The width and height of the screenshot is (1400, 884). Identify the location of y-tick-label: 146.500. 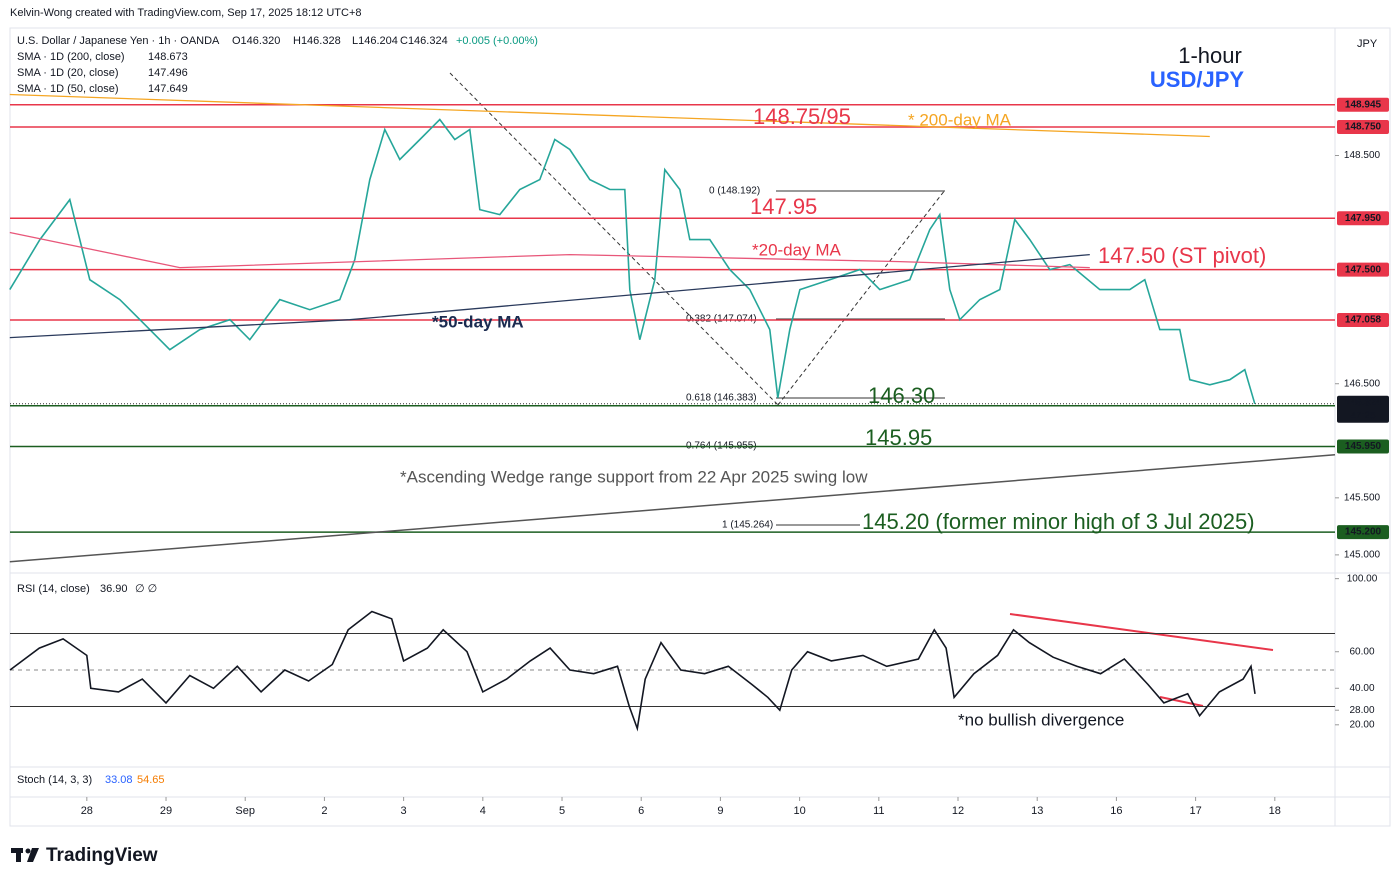
(1362, 383).